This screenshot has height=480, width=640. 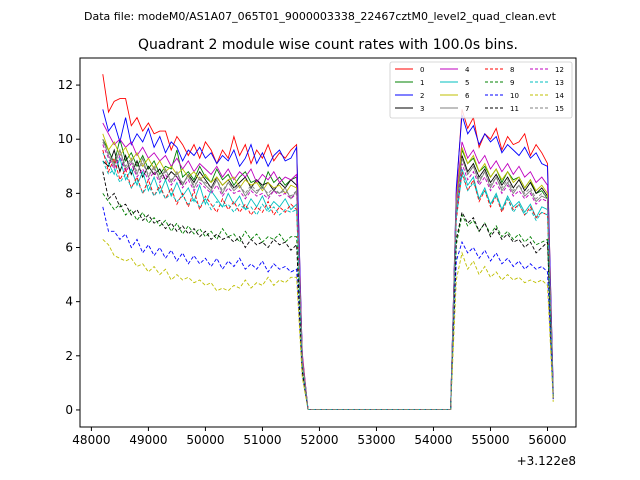 I want to click on y-tick-label: 4, so click(x=69, y=302).